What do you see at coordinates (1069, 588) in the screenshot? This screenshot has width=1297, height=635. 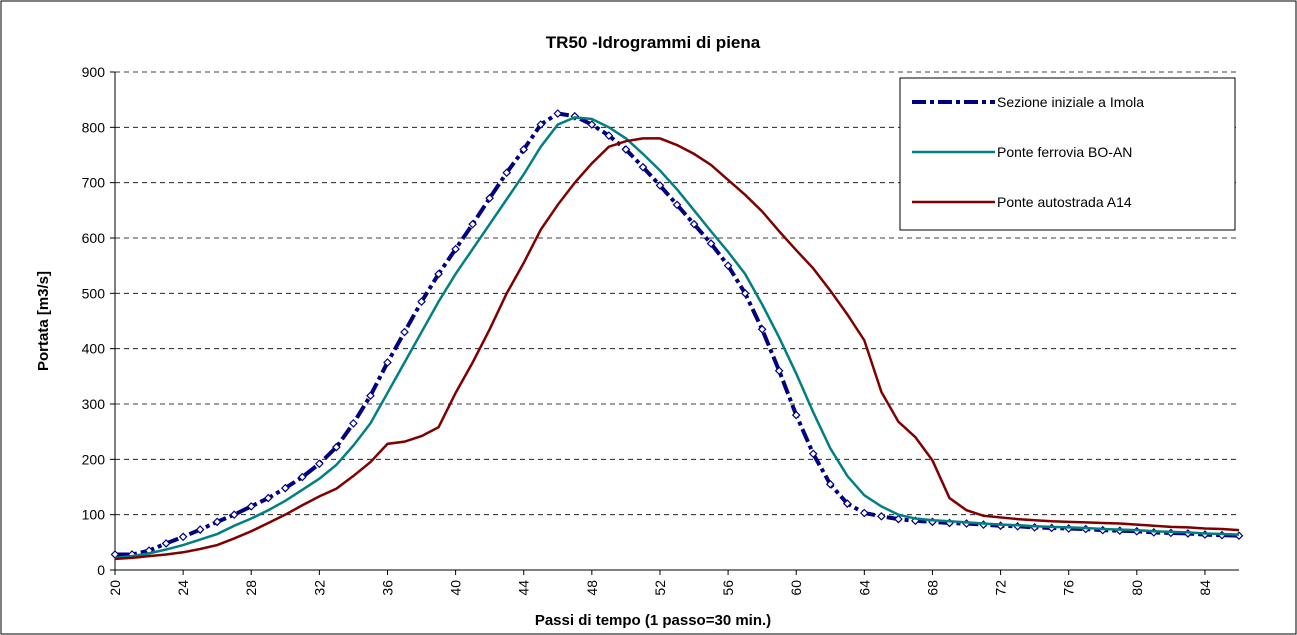 I see `x-tick-label: 76` at bounding box center [1069, 588].